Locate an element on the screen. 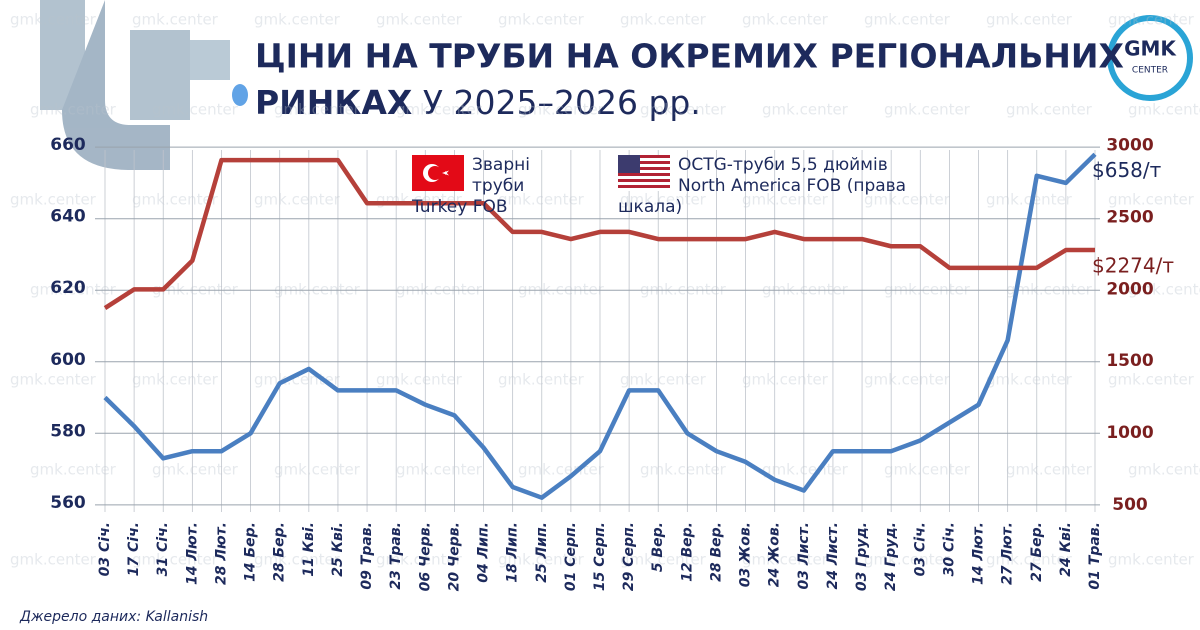 The height and width of the screenshot is (630, 1200). y-tick-label: 600 is located at coordinates (68, 360).